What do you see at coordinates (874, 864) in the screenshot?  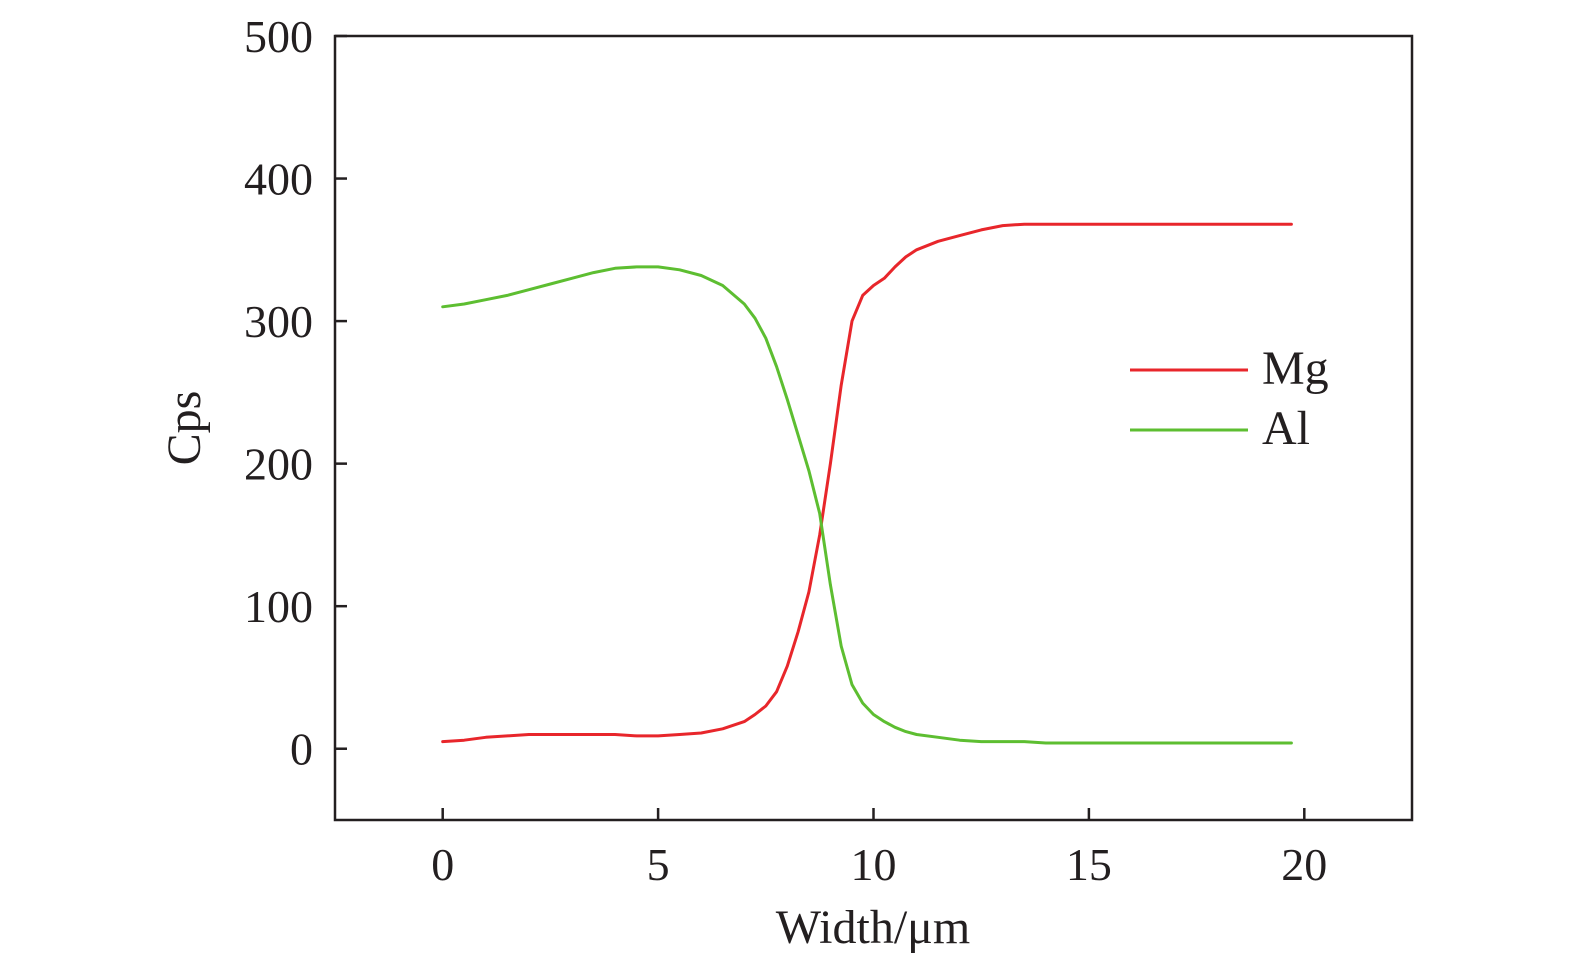 I see `x-tick-label: 10` at bounding box center [874, 864].